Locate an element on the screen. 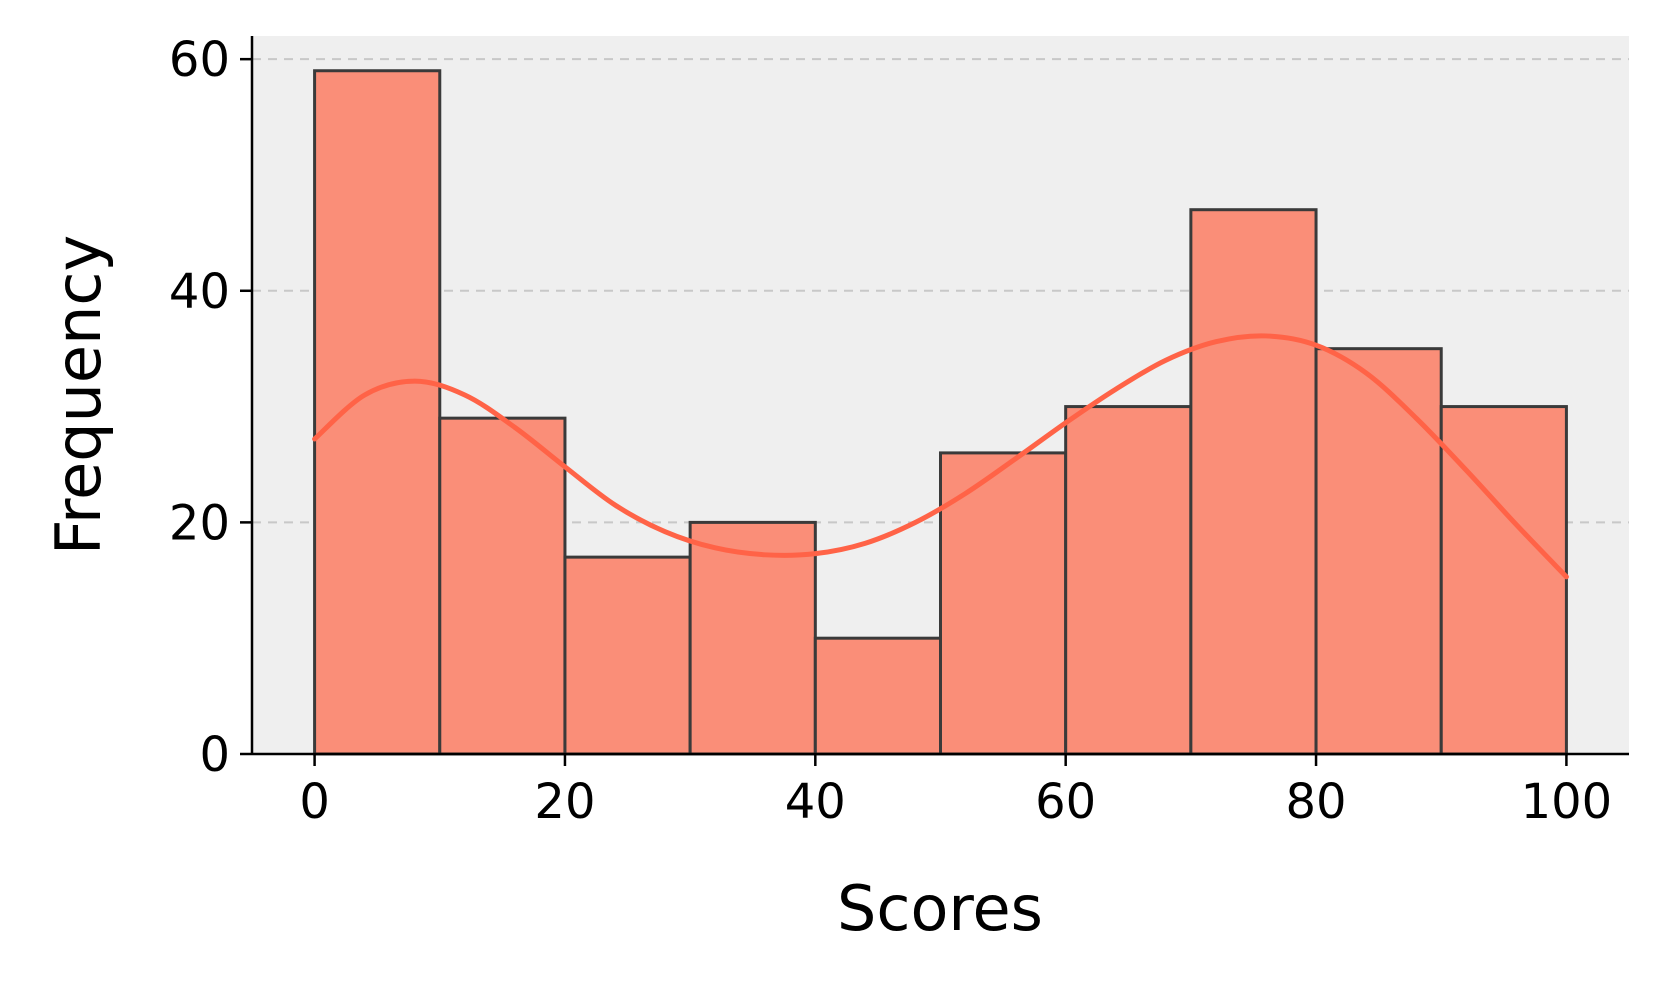 Image resolution: width=1660 pixels, height=986 pixels. y-tick-label: 20 is located at coordinates (199, 523).